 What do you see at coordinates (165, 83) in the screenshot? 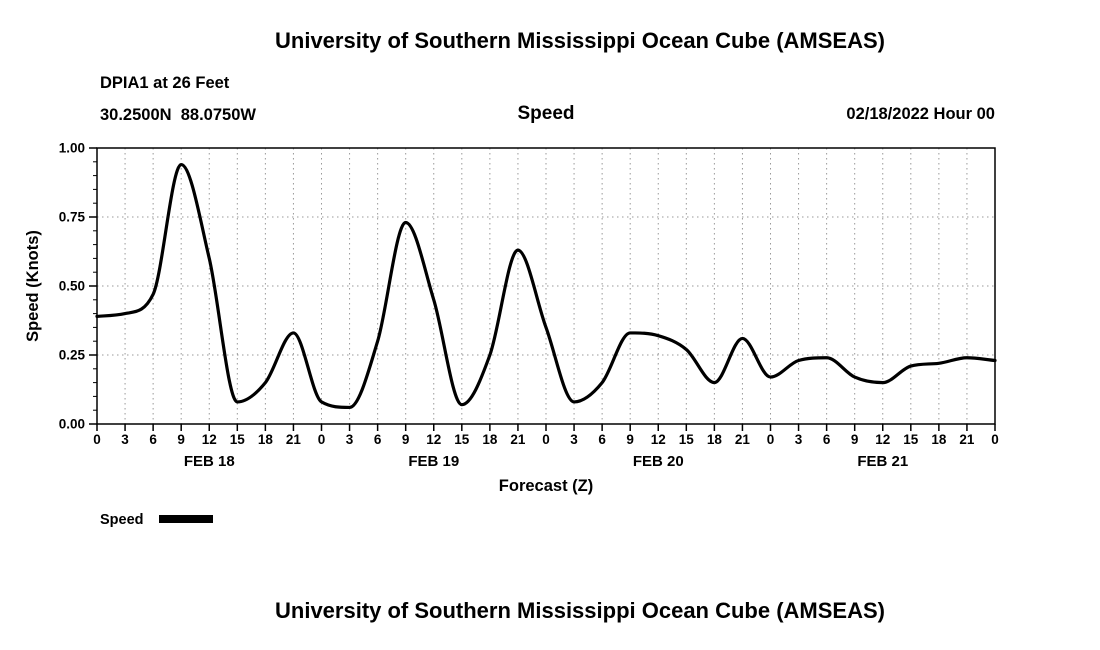
I see `station-label: DPIA1 at 26 Feet` at bounding box center [165, 83].